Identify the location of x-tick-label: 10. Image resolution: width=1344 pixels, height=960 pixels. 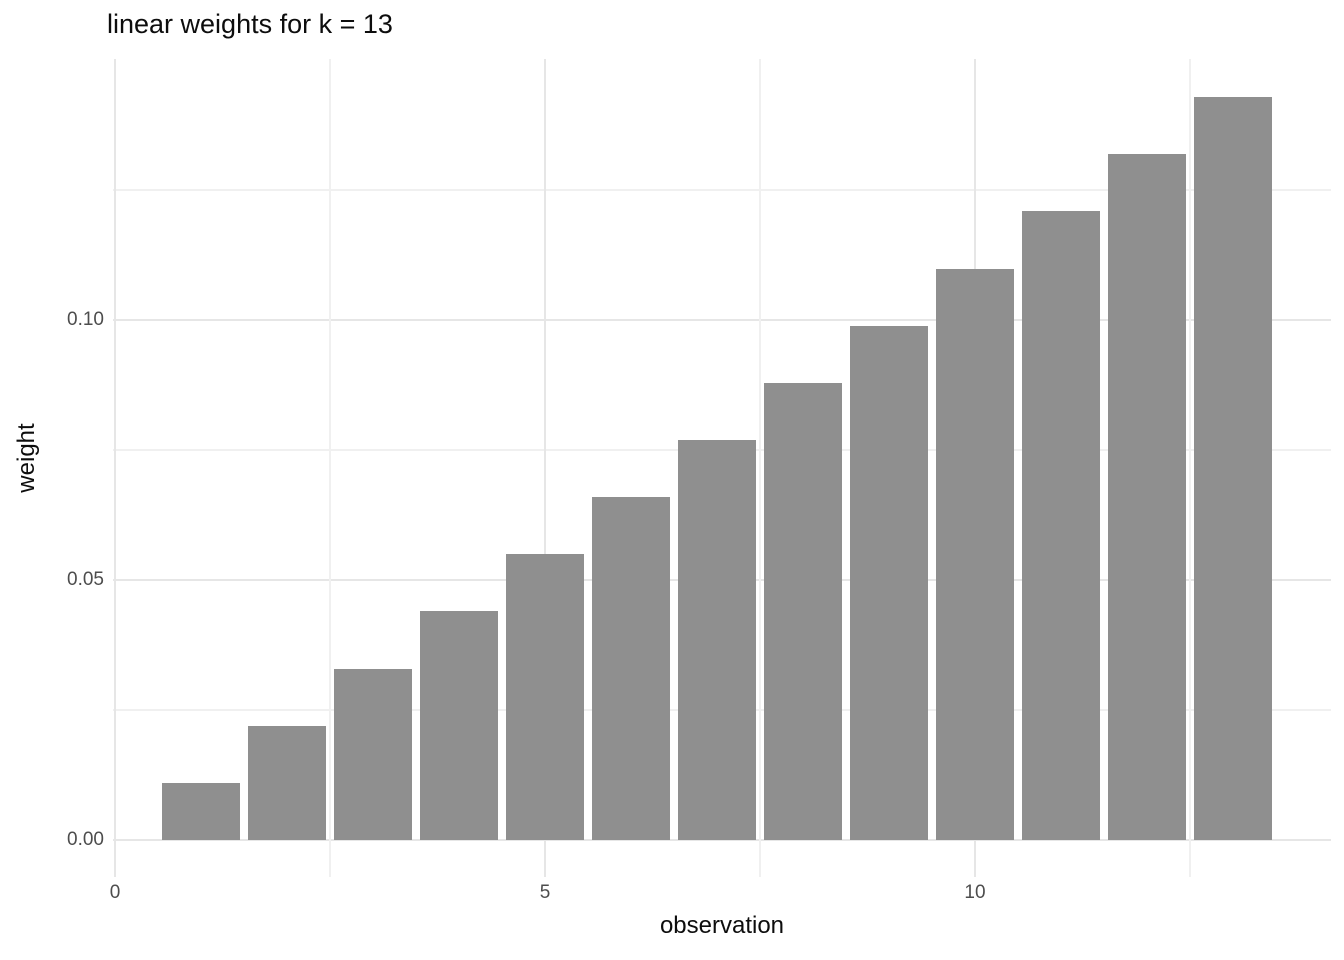
(975, 892).